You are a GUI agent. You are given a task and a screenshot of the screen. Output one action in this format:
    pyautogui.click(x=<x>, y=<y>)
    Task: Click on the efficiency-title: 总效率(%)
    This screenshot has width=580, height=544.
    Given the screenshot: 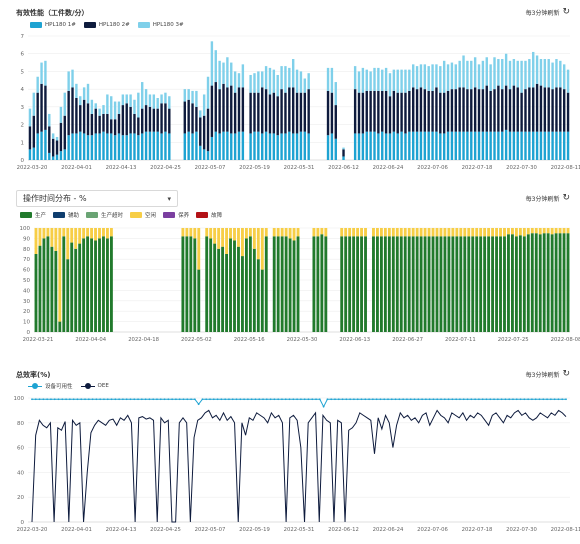 What is the action you would take?
    pyautogui.click(x=33, y=375)
    